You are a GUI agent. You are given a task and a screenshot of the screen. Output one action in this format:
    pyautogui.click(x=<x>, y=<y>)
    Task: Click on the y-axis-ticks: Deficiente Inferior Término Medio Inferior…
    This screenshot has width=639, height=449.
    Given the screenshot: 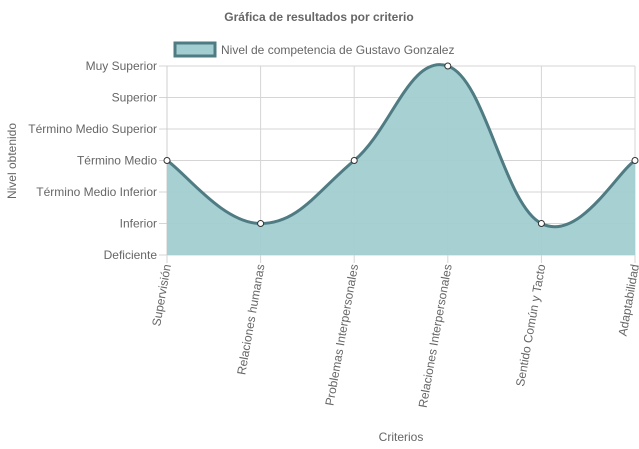 What is the action you would take?
    pyautogui.click(x=92, y=160)
    